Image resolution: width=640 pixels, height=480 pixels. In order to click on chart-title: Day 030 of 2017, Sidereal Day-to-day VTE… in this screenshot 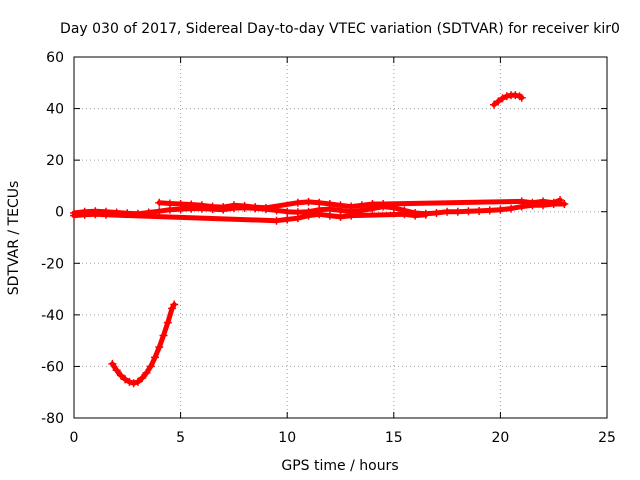, I will do `click(340, 29)`.